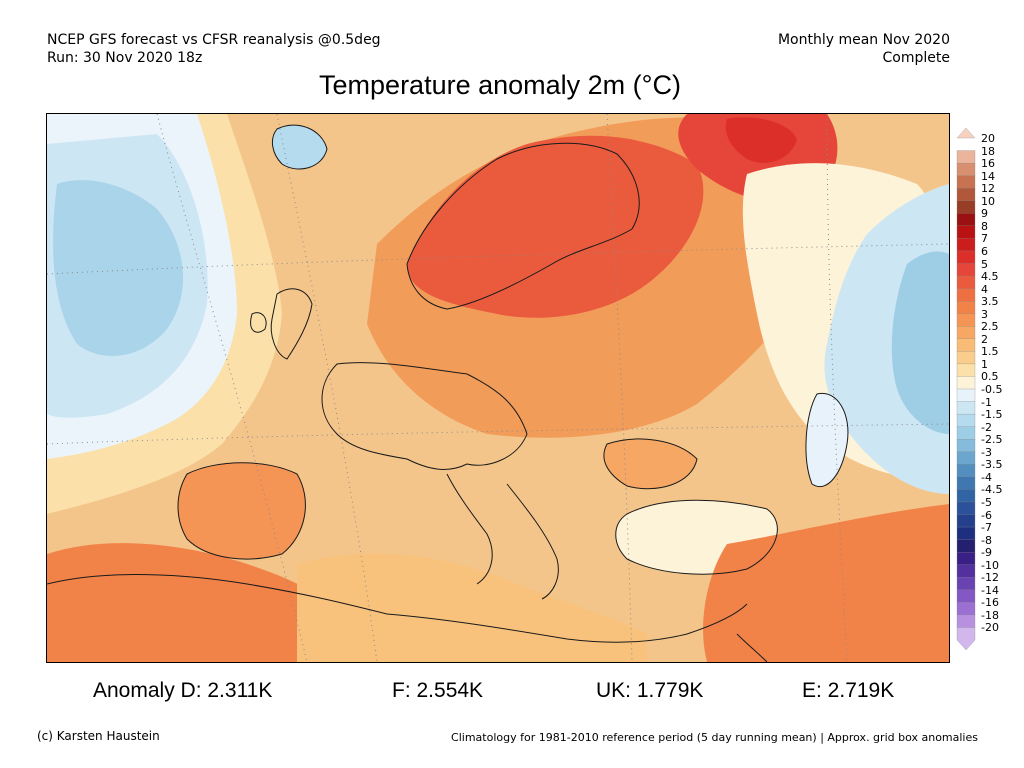  What do you see at coordinates (472, 607) in the screenshot?
I see `mediterranean-mild` at bounding box center [472, 607].